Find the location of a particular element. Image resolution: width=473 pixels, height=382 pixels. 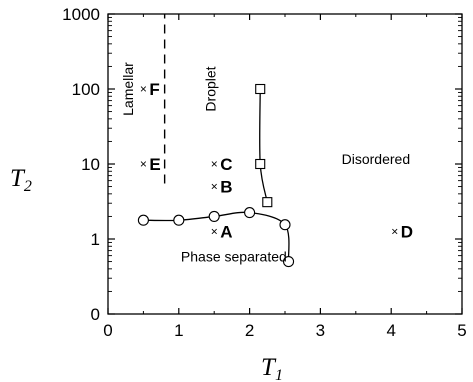

point-marker-B: × is located at coordinates (214, 187).